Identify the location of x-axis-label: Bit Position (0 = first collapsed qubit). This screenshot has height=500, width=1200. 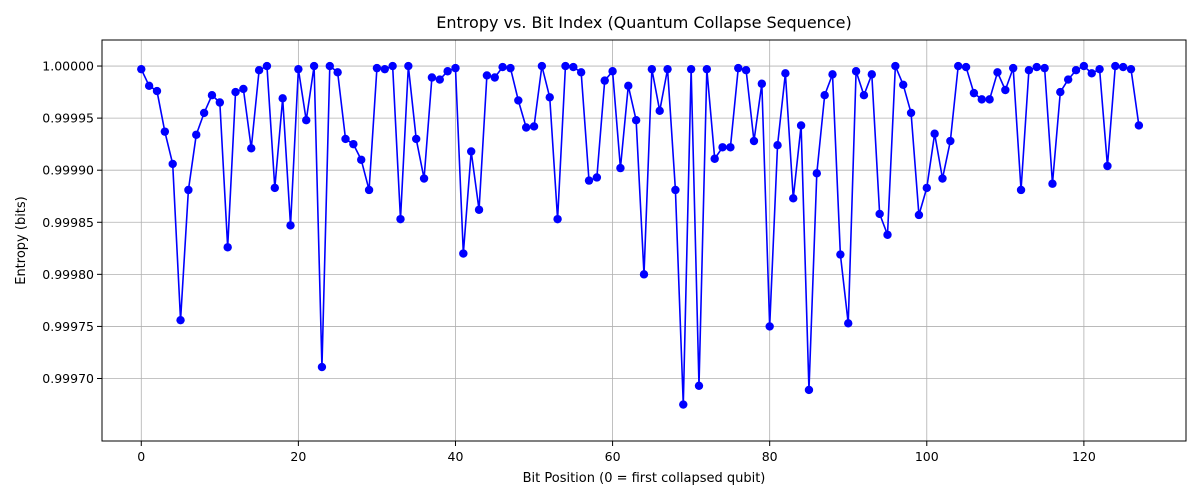
(644, 478).